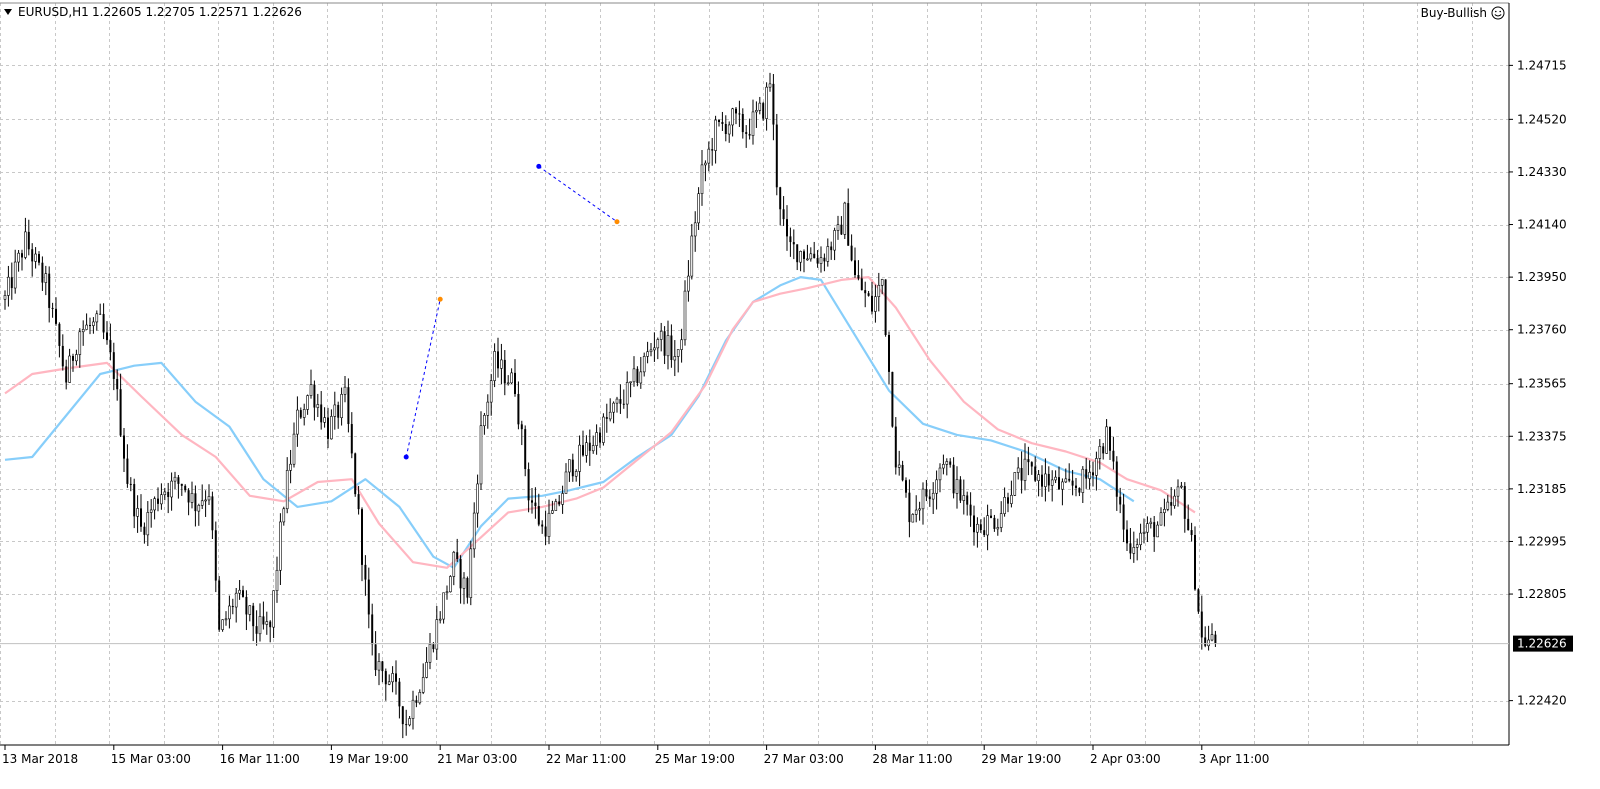 The image size is (1600, 789). What do you see at coordinates (1542, 594) in the screenshot?
I see `y-tick-label: 1.22805` at bounding box center [1542, 594].